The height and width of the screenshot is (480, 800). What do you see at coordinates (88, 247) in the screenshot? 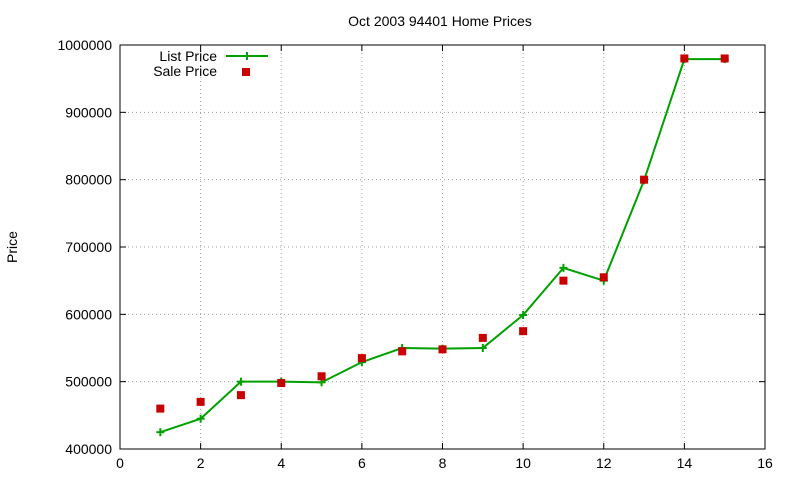
I see `y-tick-label: 700000` at bounding box center [88, 247].